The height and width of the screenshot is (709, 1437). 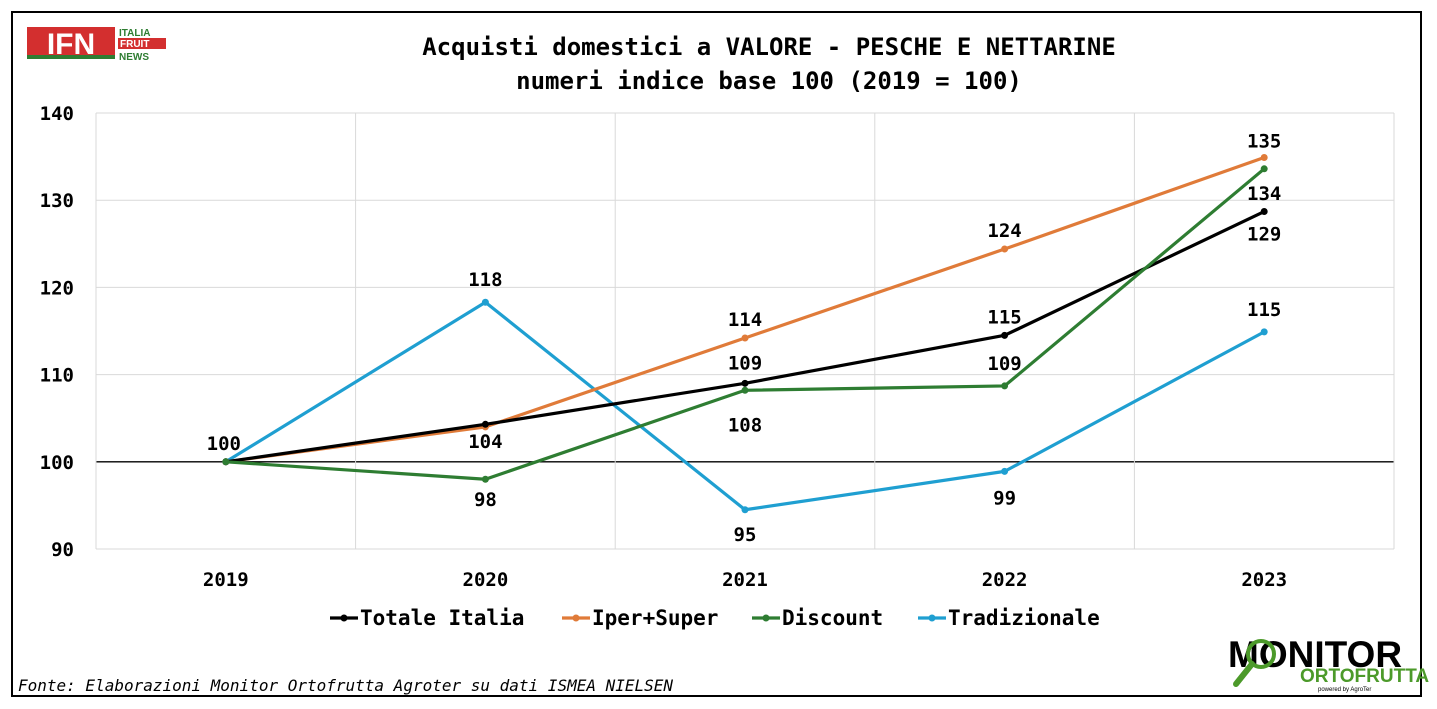 I want to click on x-axis-ticks: 2019 2020 2021 2022 2023, so click(x=745, y=580).